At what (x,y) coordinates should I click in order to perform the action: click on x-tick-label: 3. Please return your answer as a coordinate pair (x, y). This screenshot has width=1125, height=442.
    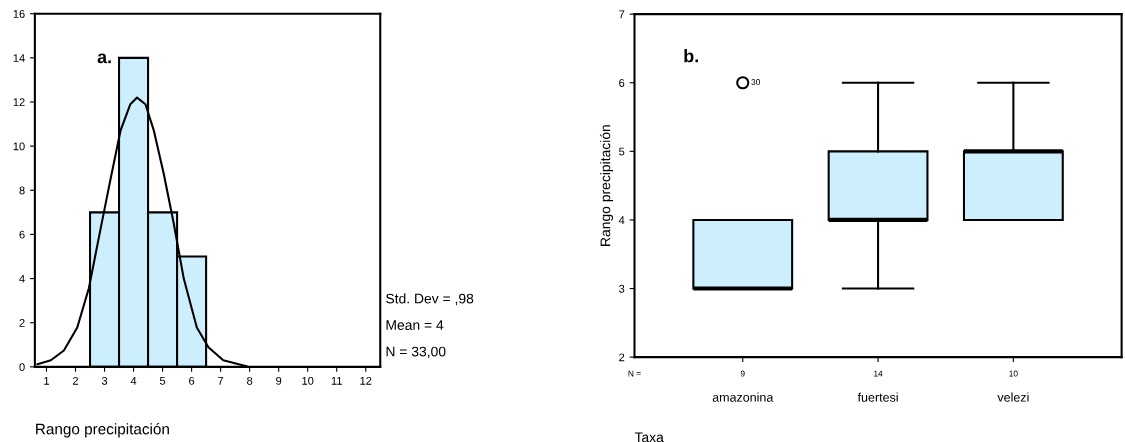
    Looking at the image, I should click on (104, 380).